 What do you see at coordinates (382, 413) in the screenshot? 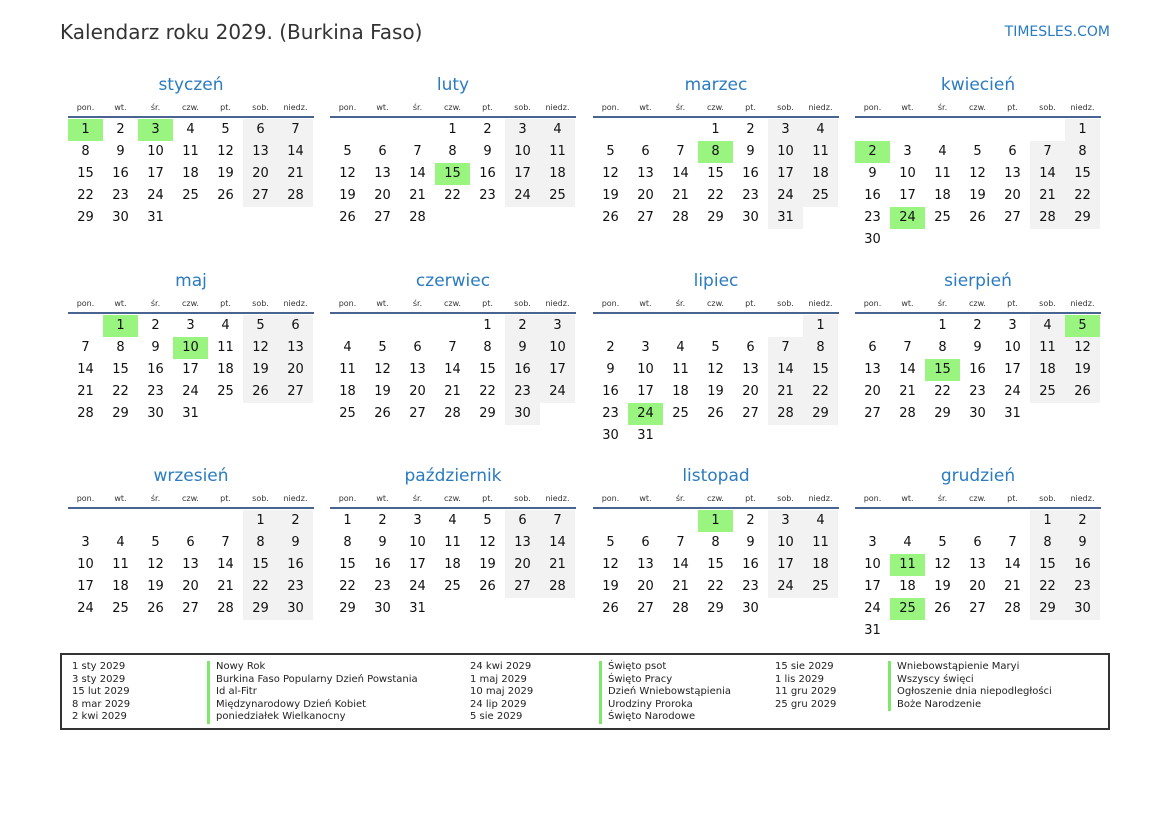
I see `day-cell: 26` at bounding box center [382, 413].